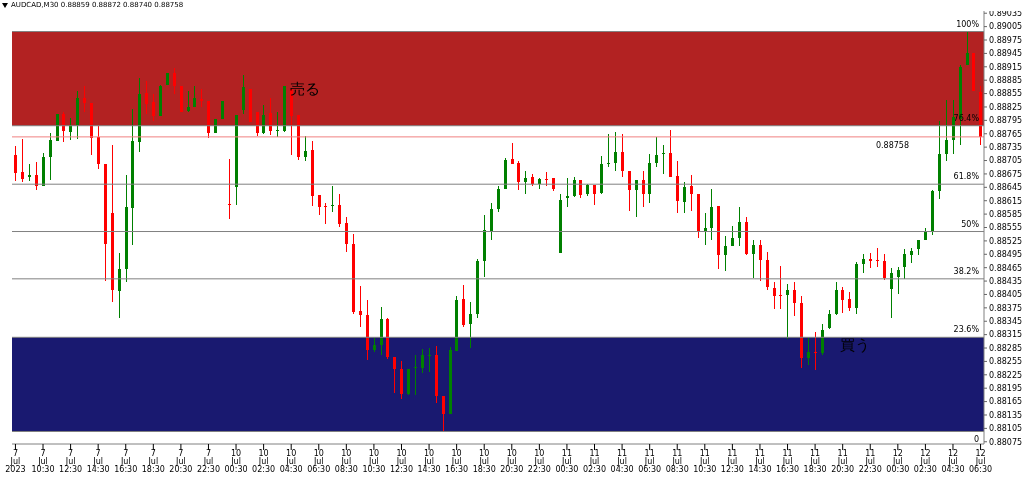  What do you see at coordinates (1006, 348) in the screenshot?
I see `y-tick-label: 0.88285` at bounding box center [1006, 348].